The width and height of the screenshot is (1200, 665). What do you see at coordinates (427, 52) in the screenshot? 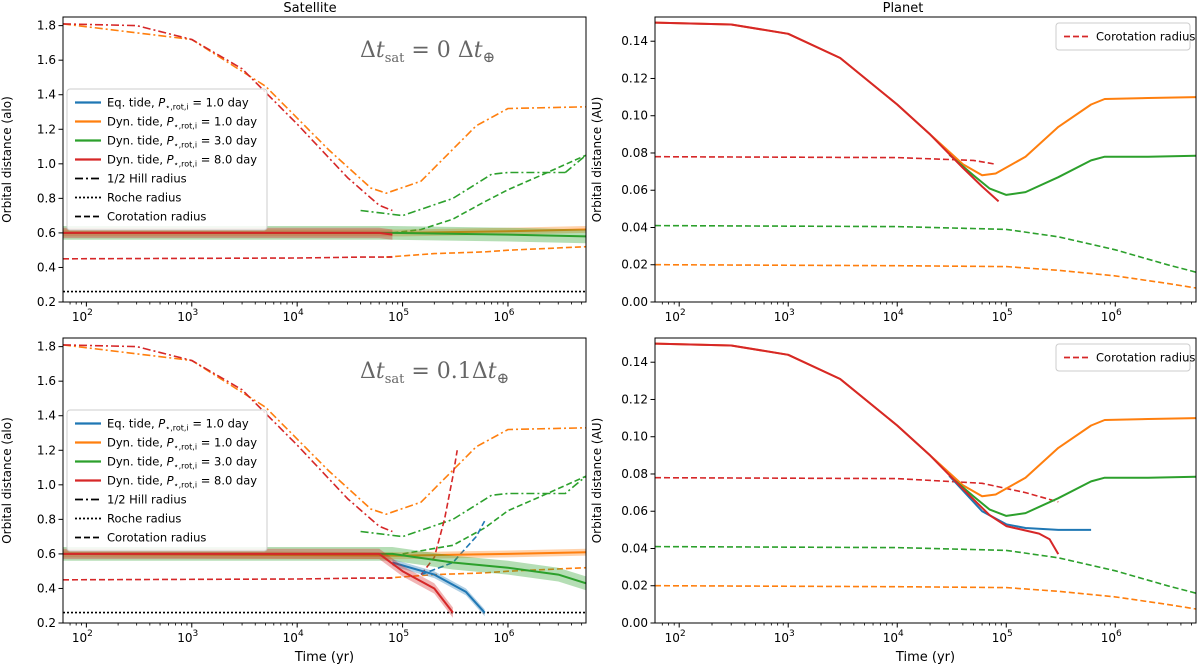
I see `annotation-delta-t: Δtsat = 0 Δt⊕` at bounding box center [427, 52].